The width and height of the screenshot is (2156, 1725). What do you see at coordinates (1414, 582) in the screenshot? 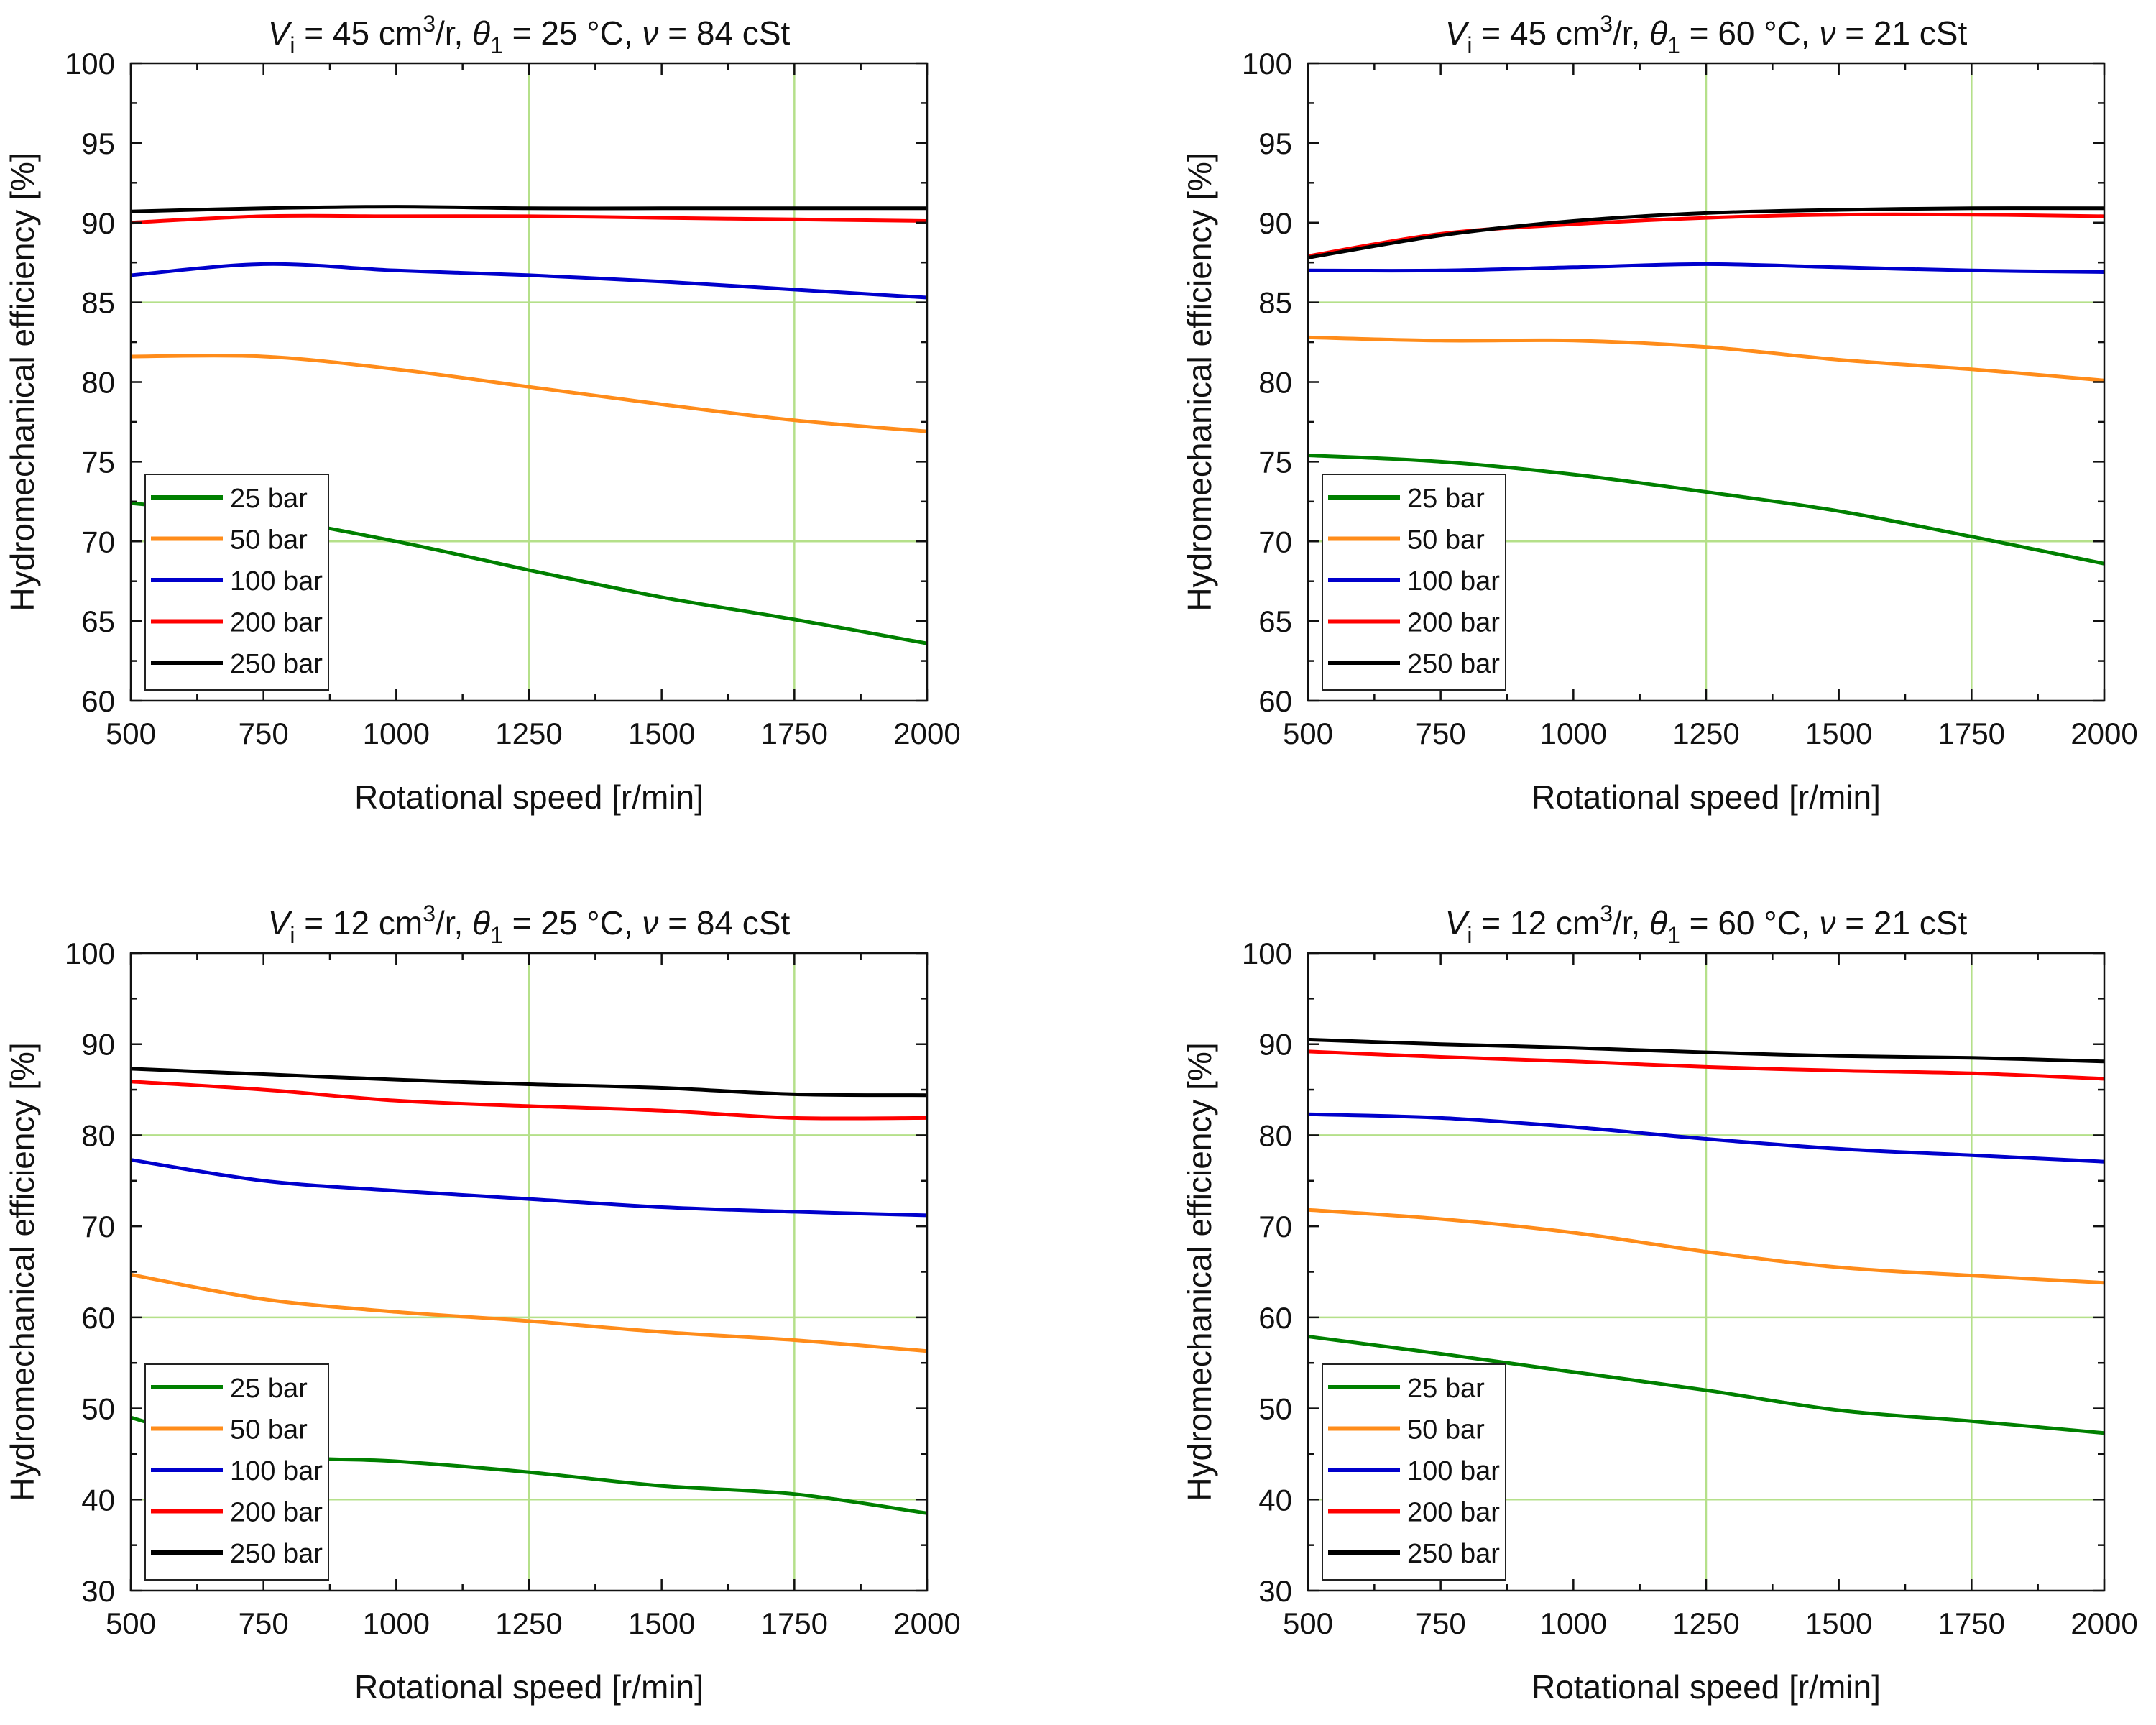
I see `legend: 25 bar 50 bar 100 bar 200 bar 250 bar` at bounding box center [1414, 582].